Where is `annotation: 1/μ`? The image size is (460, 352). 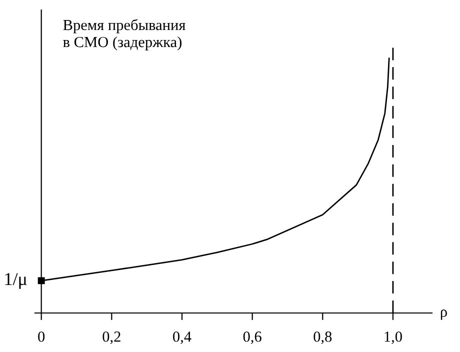 annotation: 1/μ is located at coordinates (16, 281).